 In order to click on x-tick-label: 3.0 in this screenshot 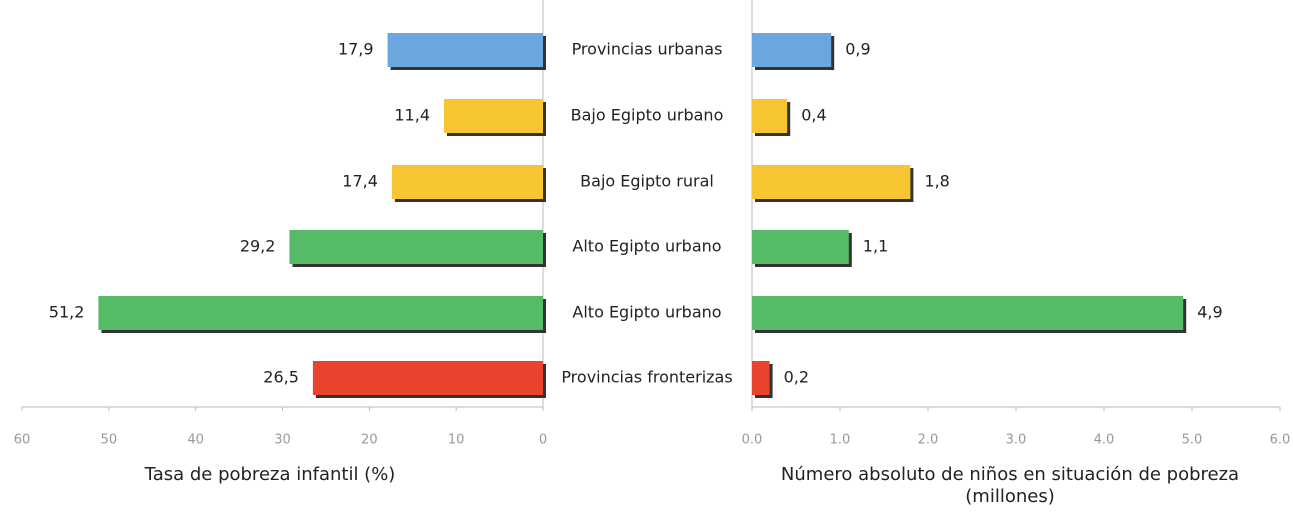, I will do `click(1016, 440)`.